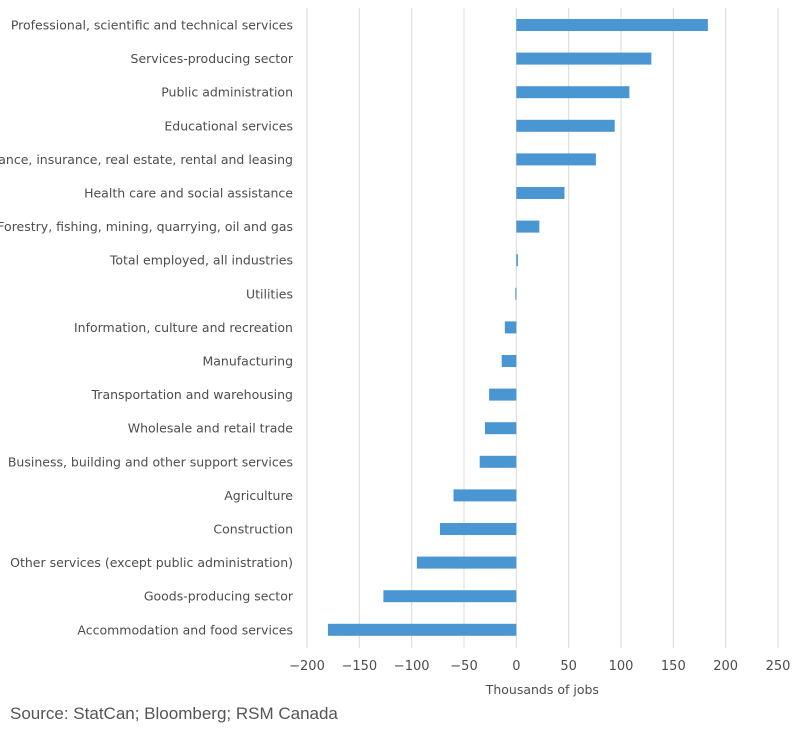 The image size is (800, 732). Describe the element at coordinates (211, 428) in the screenshot. I see `category-label: Wholesale and retail trade` at that location.